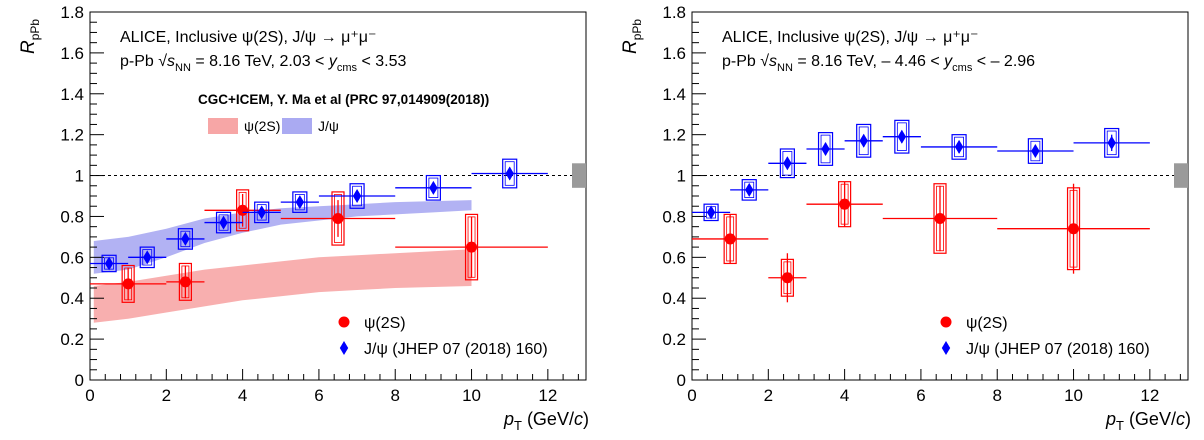  I want to click on model-legend-label-1: J/ψ, so click(328, 126).